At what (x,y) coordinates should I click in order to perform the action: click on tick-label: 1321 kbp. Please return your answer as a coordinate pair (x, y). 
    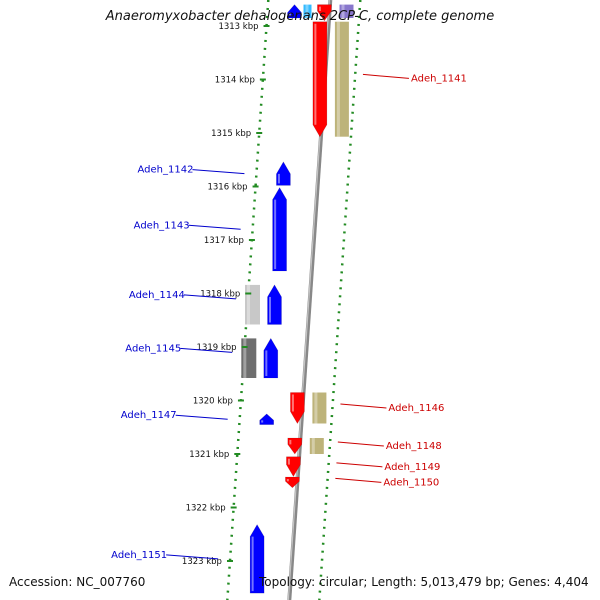
    Looking at the image, I should click on (209, 455).